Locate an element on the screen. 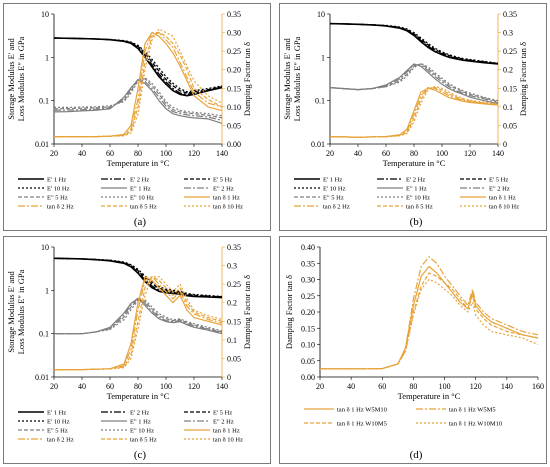 This screenshot has height=467, width=550. legend-label: tan δ 1 Hz W10M10 is located at coordinates (475, 424).